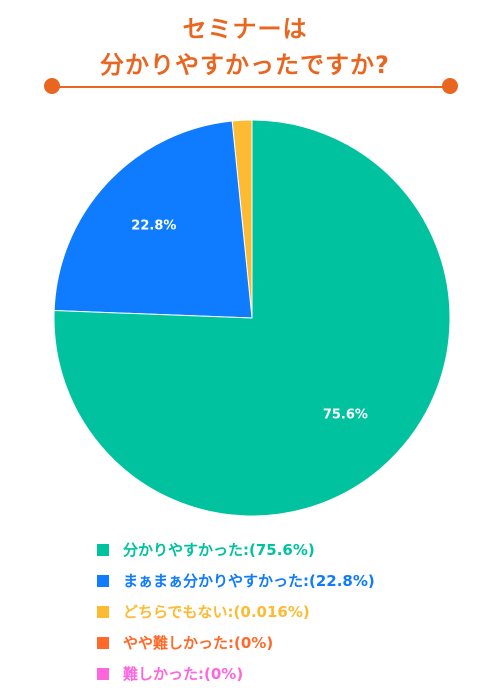 The height and width of the screenshot is (700, 490). Describe the element at coordinates (450, 86) in the screenshot. I see `divider-dot-right` at that location.